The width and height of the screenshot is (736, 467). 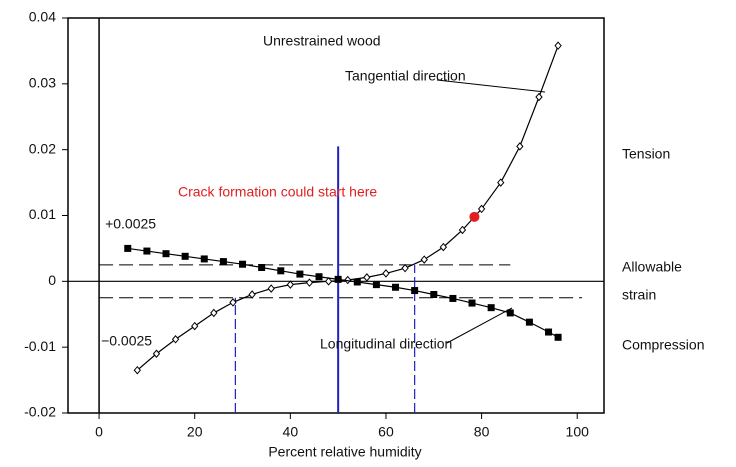 I want to click on x-tick-label: 60, so click(x=386, y=432).